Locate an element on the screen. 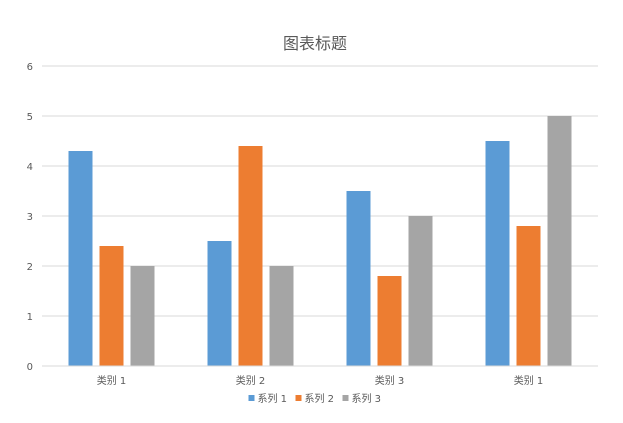  y-tick-label: 4 is located at coordinates (30, 167).